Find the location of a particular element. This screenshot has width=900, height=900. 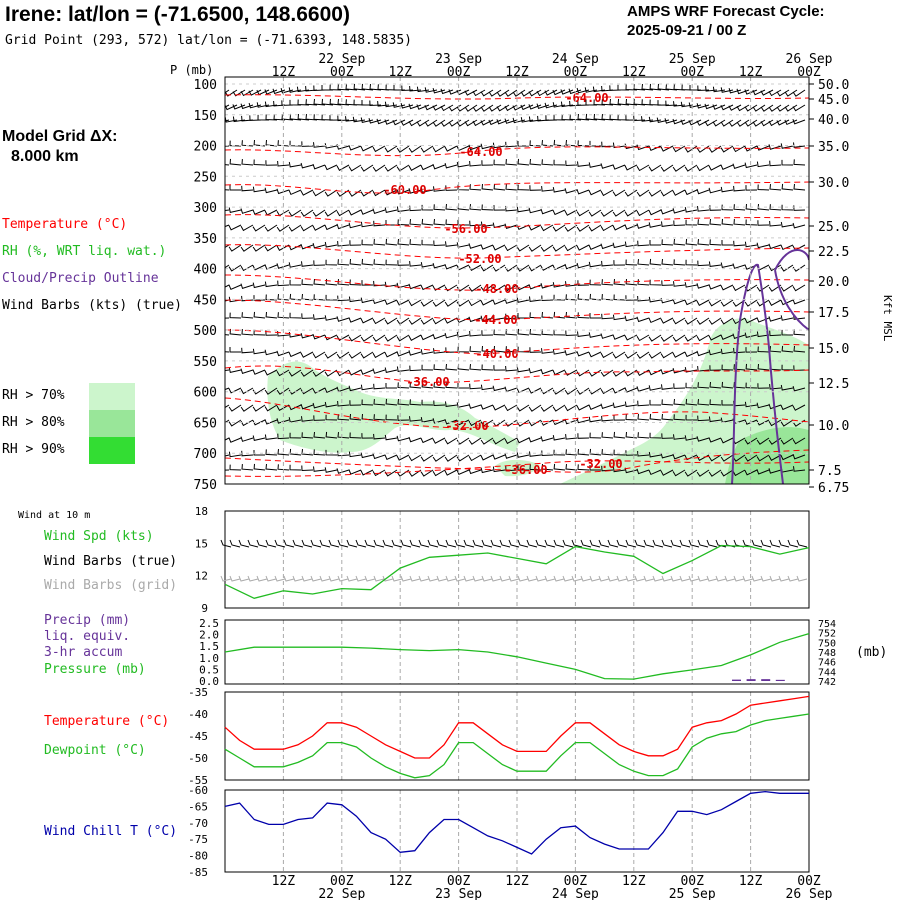

height-tick-label: 35.0 is located at coordinates (833, 147).